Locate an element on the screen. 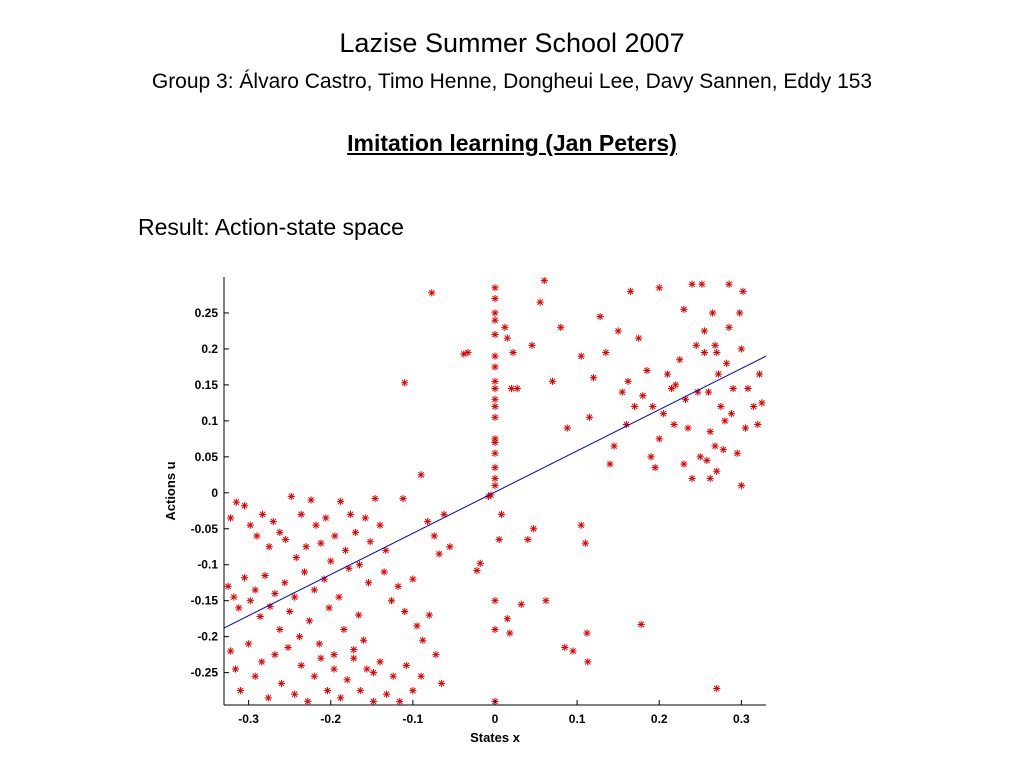  y-tick-label: -0.15 is located at coordinates (205, 601).